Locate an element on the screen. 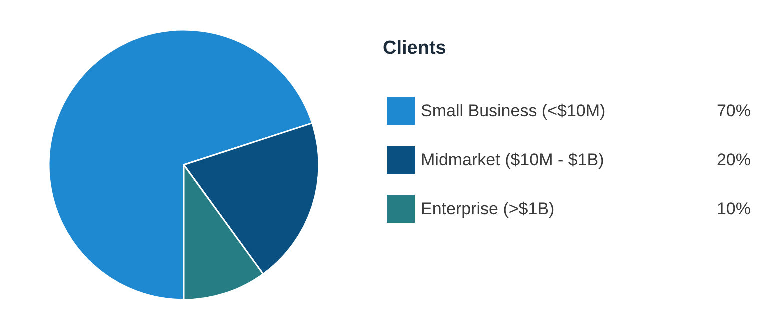 The width and height of the screenshot is (779, 324). data-label: 20% is located at coordinates (733, 160).